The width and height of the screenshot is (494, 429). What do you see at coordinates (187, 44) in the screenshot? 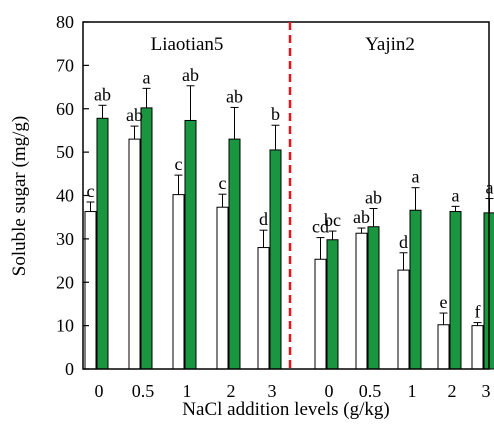
I see `panel-label-liaotian5: Liaotian5` at bounding box center [187, 44].